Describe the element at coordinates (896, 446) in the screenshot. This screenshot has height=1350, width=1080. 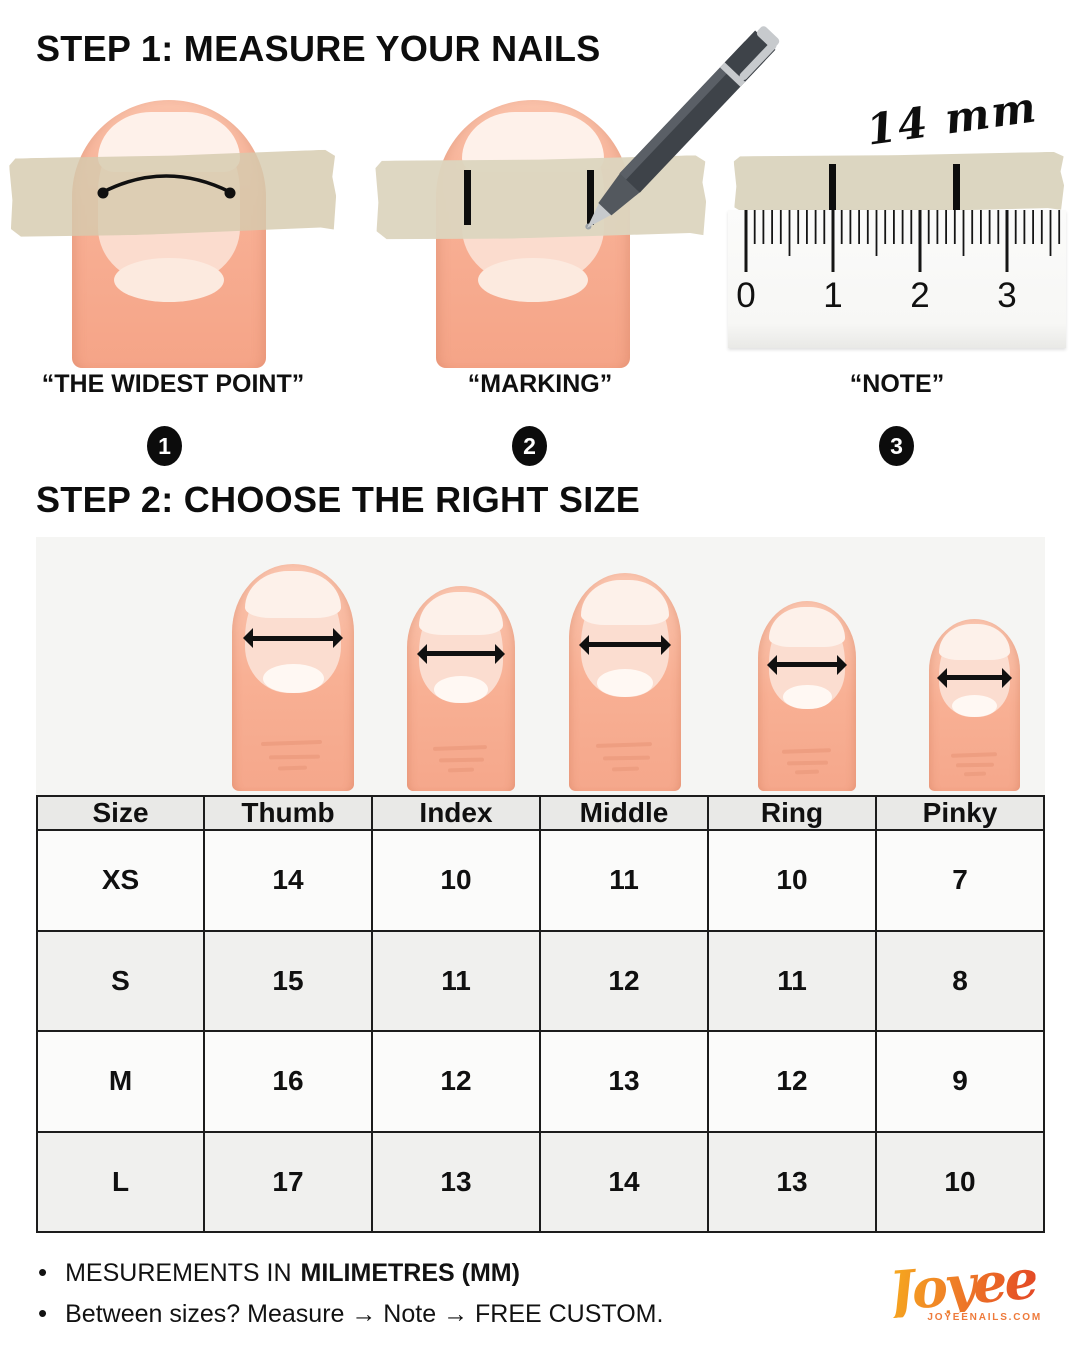
I see `step-badge-3: 3` at that location.